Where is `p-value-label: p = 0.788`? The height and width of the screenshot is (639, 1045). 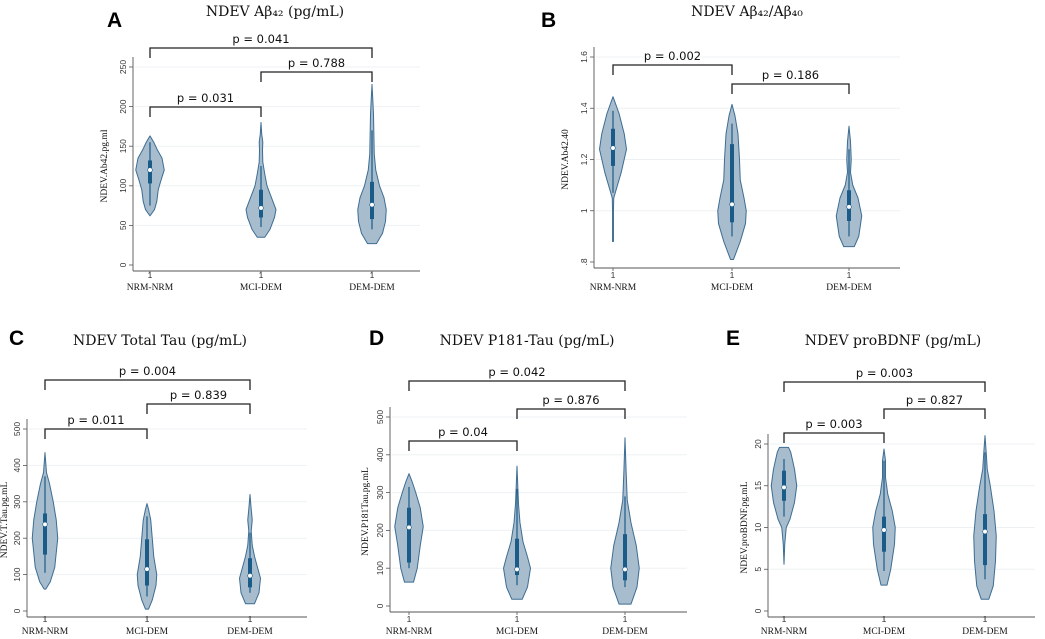 p-value-label: p = 0.788 is located at coordinates (316, 63).